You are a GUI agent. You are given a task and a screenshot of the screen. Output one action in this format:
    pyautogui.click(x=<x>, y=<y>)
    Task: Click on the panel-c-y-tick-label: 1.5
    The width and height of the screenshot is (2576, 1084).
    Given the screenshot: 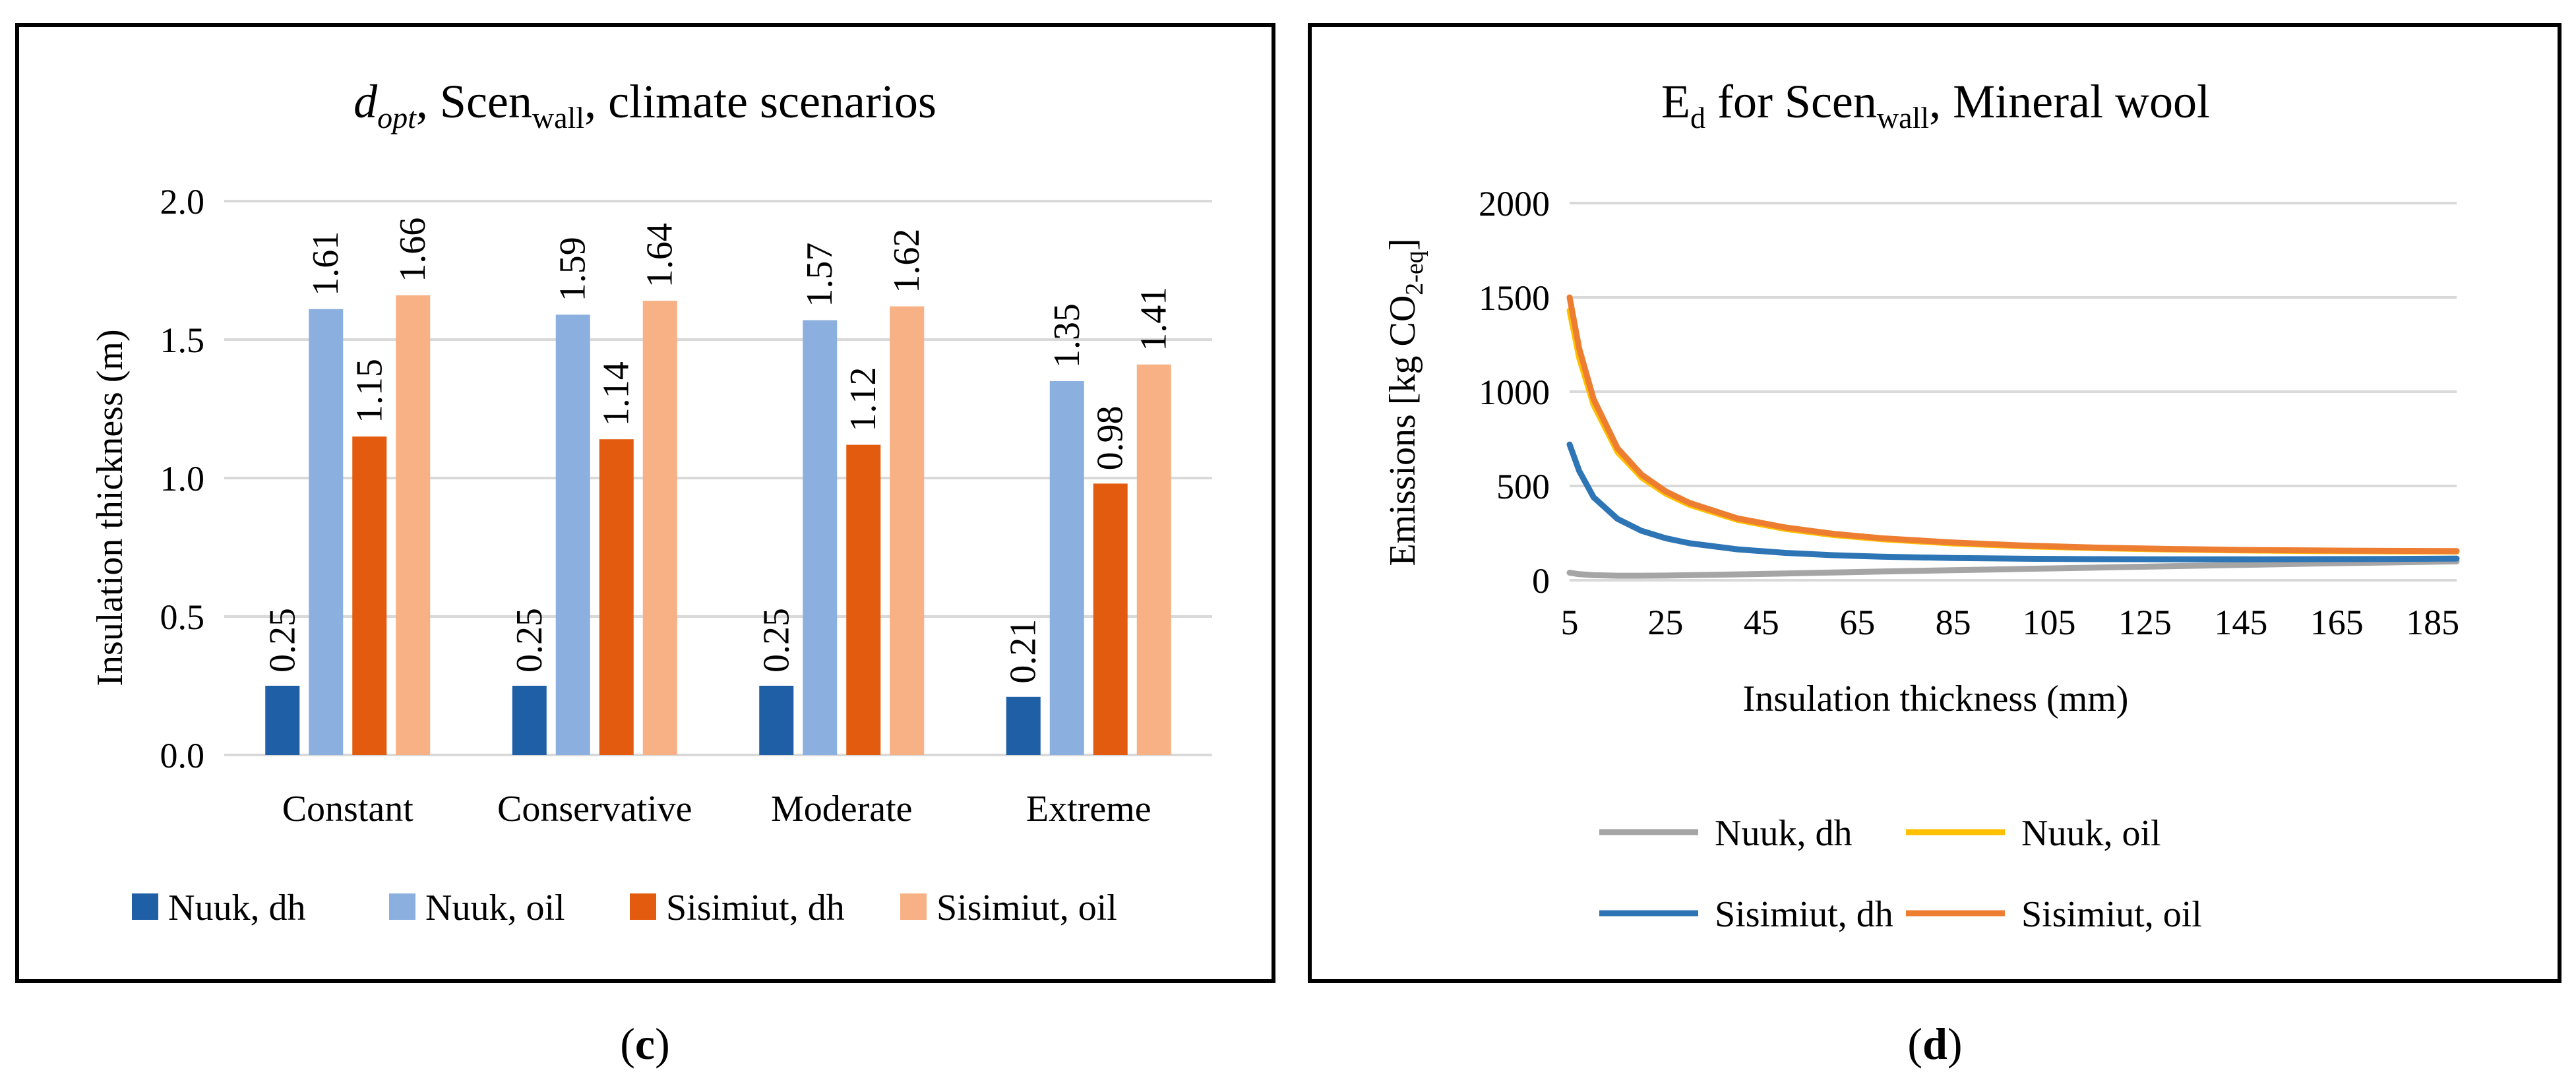 What is the action you would take?
    pyautogui.click(x=182, y=340)
    